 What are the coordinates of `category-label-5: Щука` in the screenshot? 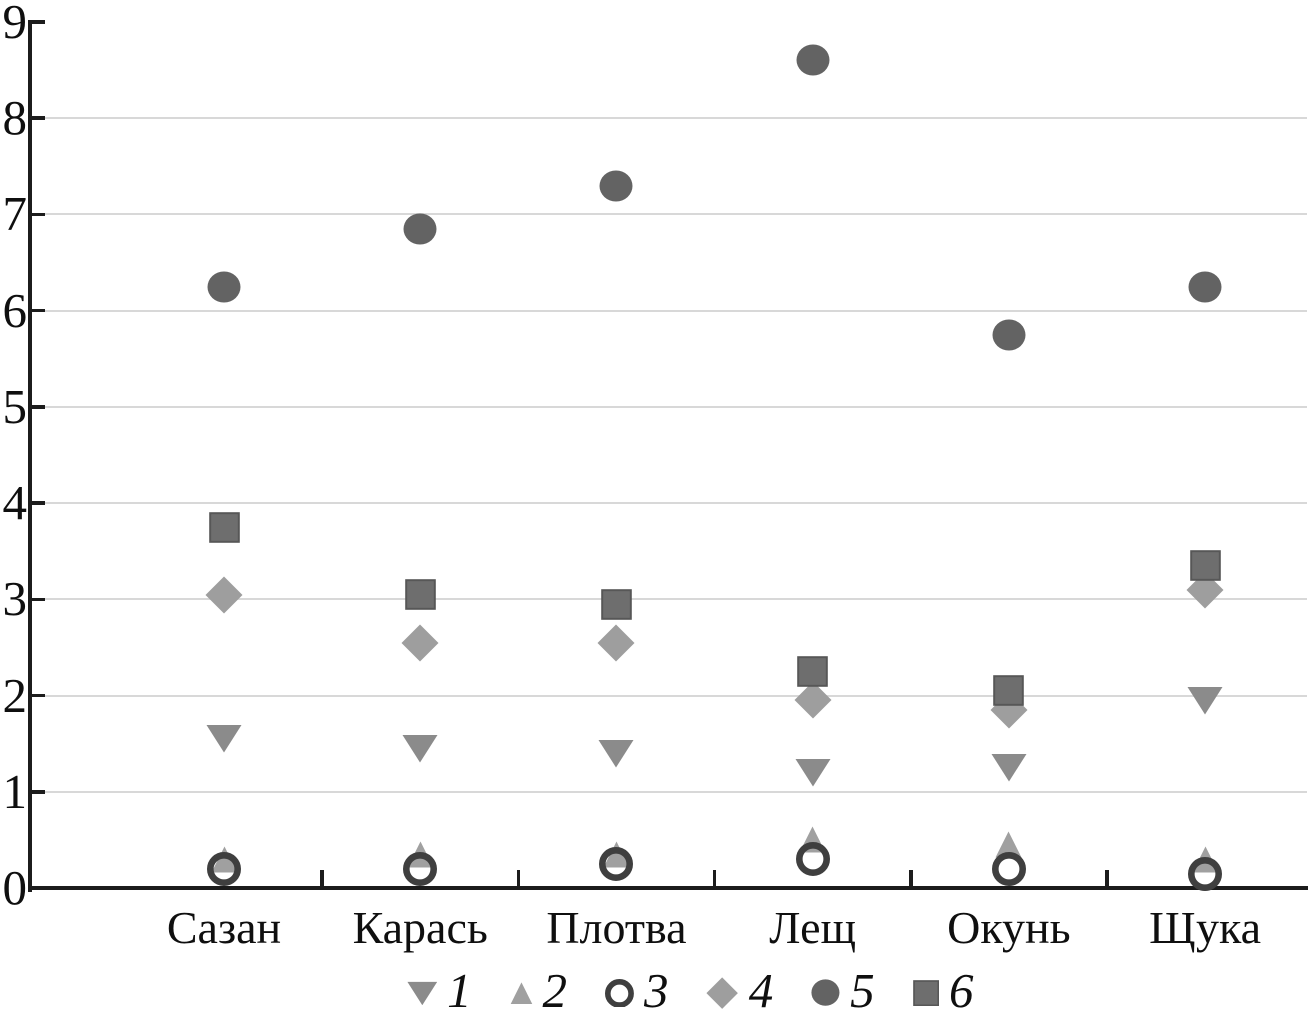 It's located at (1205, 927).